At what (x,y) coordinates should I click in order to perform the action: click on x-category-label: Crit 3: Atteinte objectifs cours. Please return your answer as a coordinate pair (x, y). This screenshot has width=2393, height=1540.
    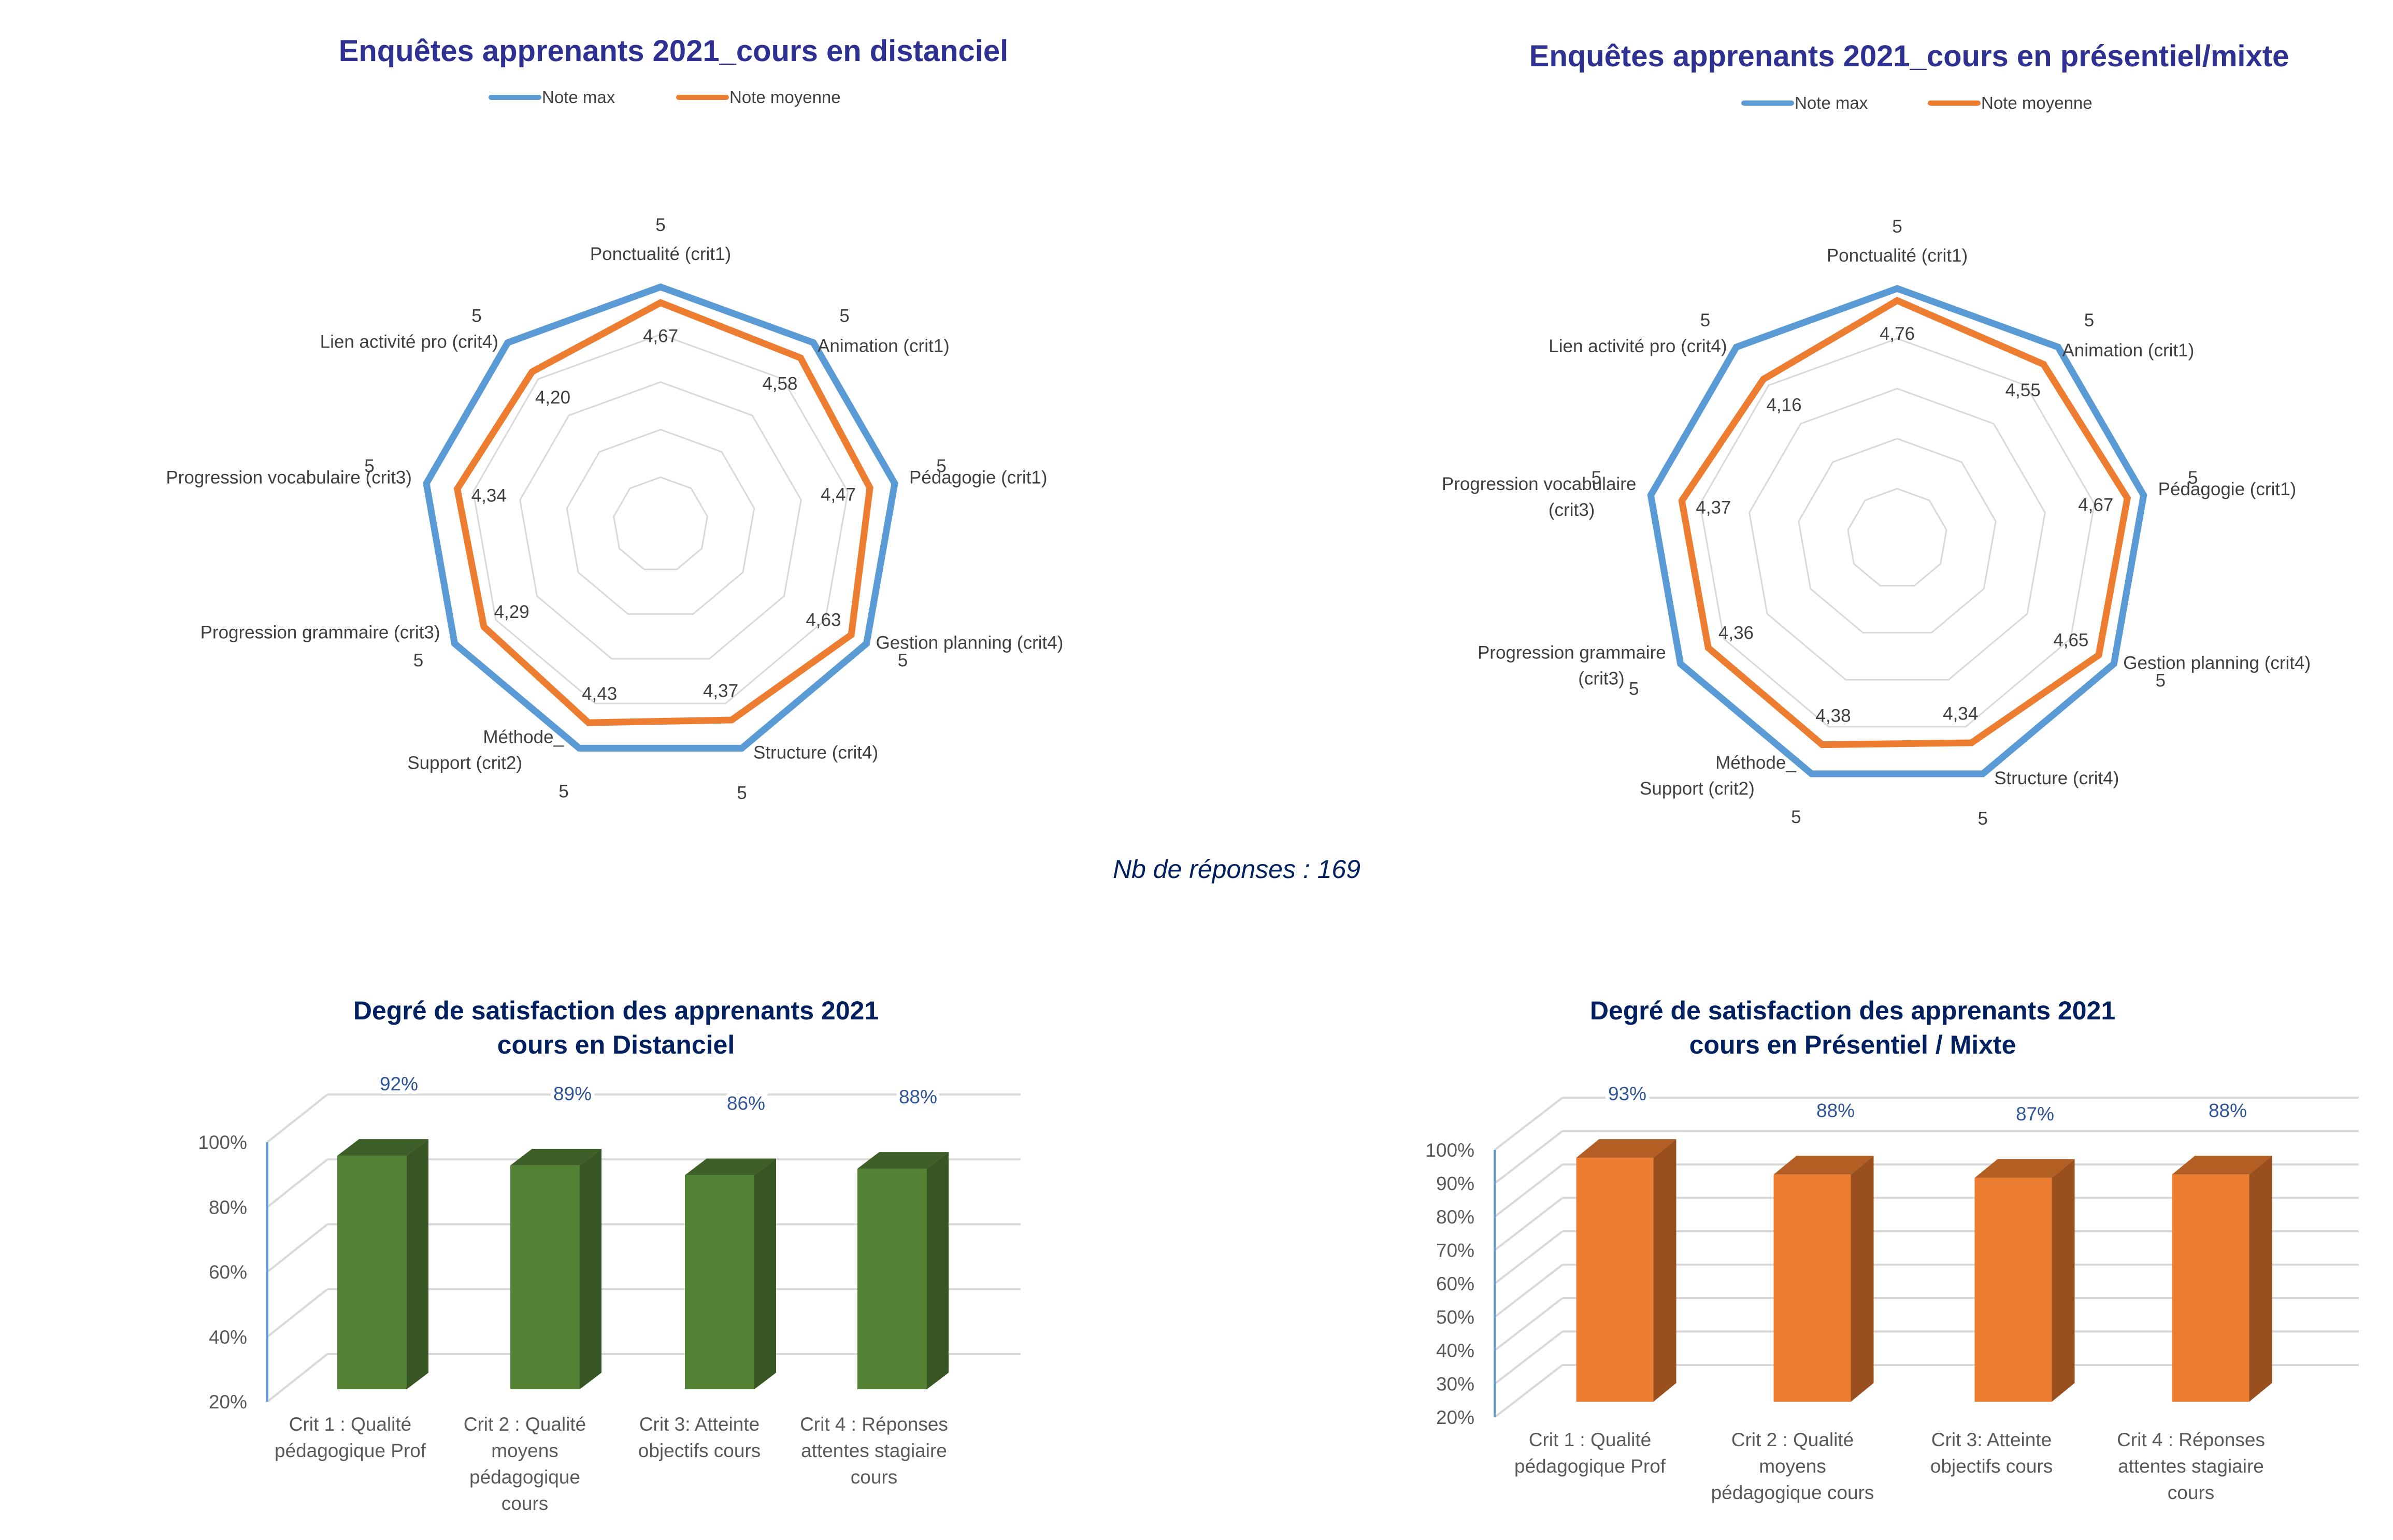
    Looking at the image, I should click on (1991, 1453).